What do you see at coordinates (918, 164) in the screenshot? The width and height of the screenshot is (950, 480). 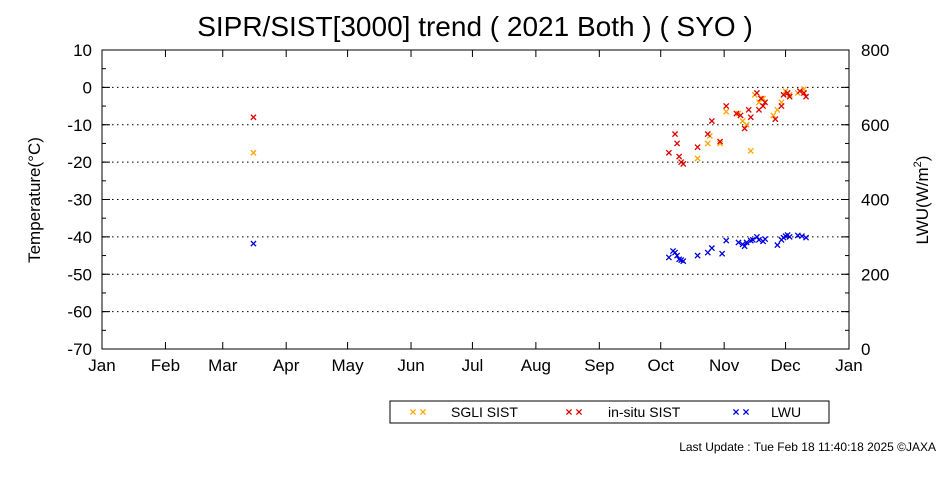 I see `y2-label-sup: 2` at bounding box center [918, 164].